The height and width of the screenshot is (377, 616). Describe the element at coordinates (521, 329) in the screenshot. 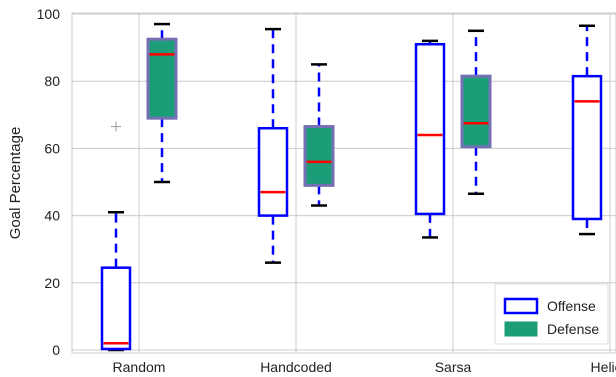

I see `legend-swatch-defense` at that location.